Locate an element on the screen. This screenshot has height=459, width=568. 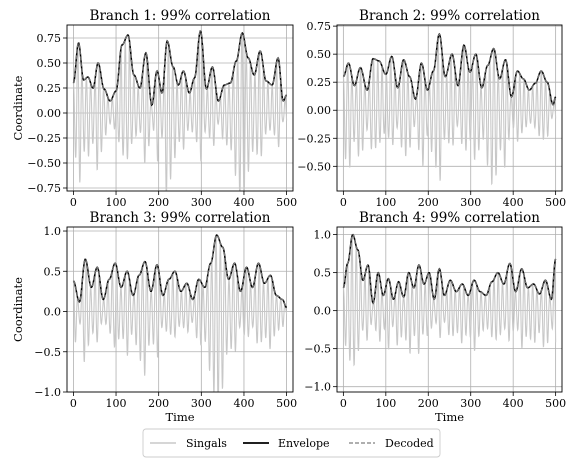
legend: Singals Envelope Decoded is located at coordinates (291, 443).